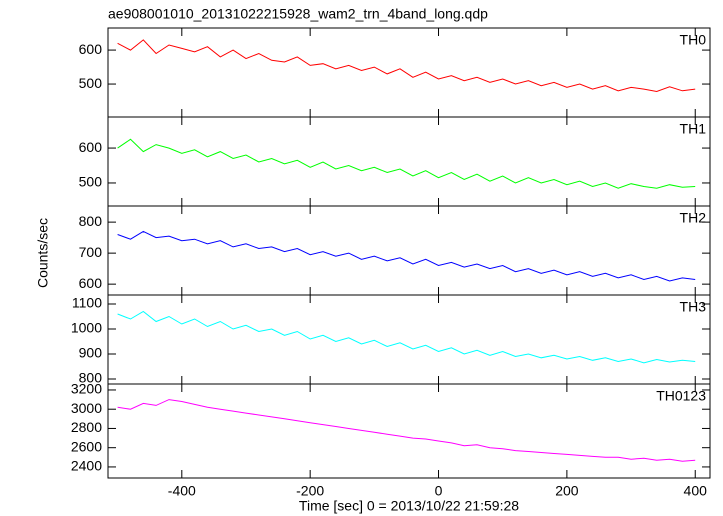 This screenshot has width=723, height=516. Describe the element at coordinates (86, 466) in the screenshot. I see `y-tick-label: 2400` at that location.